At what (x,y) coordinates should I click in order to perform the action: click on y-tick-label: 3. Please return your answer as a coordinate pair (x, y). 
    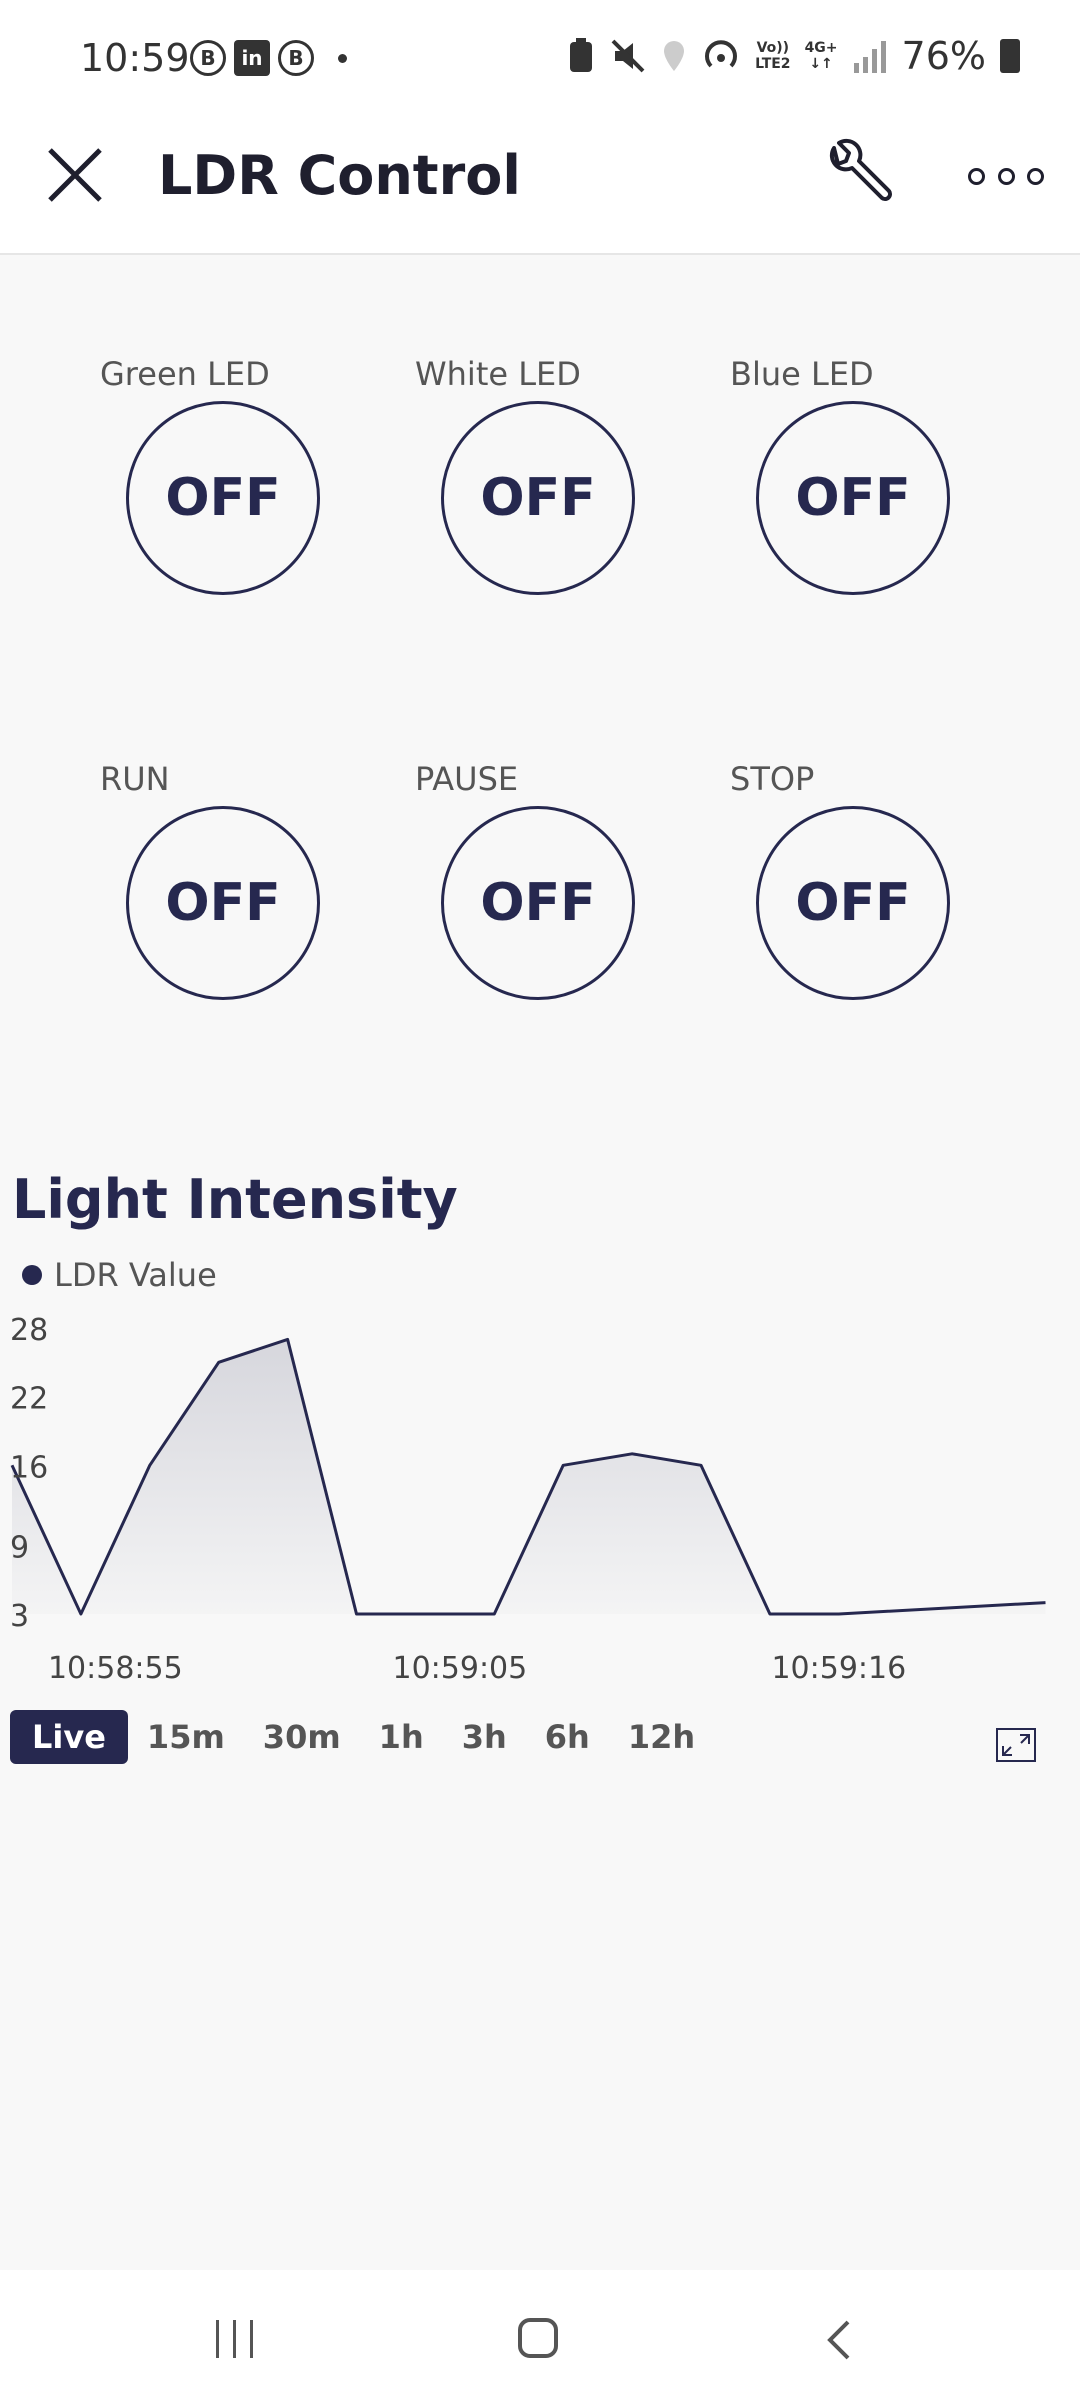
    Looking at the image, I should click on (19, 1616).